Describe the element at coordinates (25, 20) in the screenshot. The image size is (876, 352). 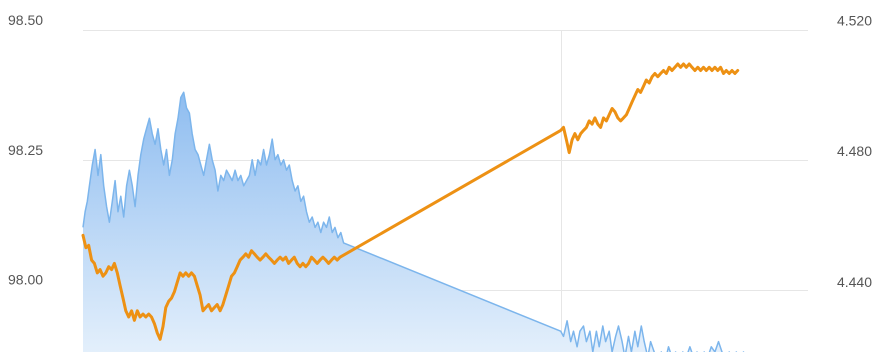
I see `y-axis-left-tick-label: 98.50` at that location.